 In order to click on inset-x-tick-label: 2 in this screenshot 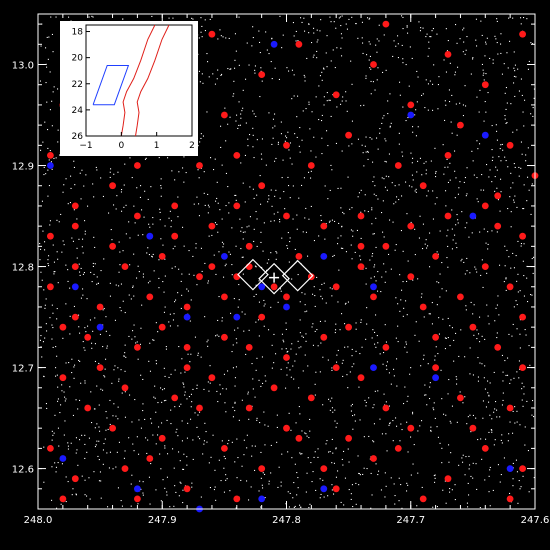, I will do `click(192, 146)`.